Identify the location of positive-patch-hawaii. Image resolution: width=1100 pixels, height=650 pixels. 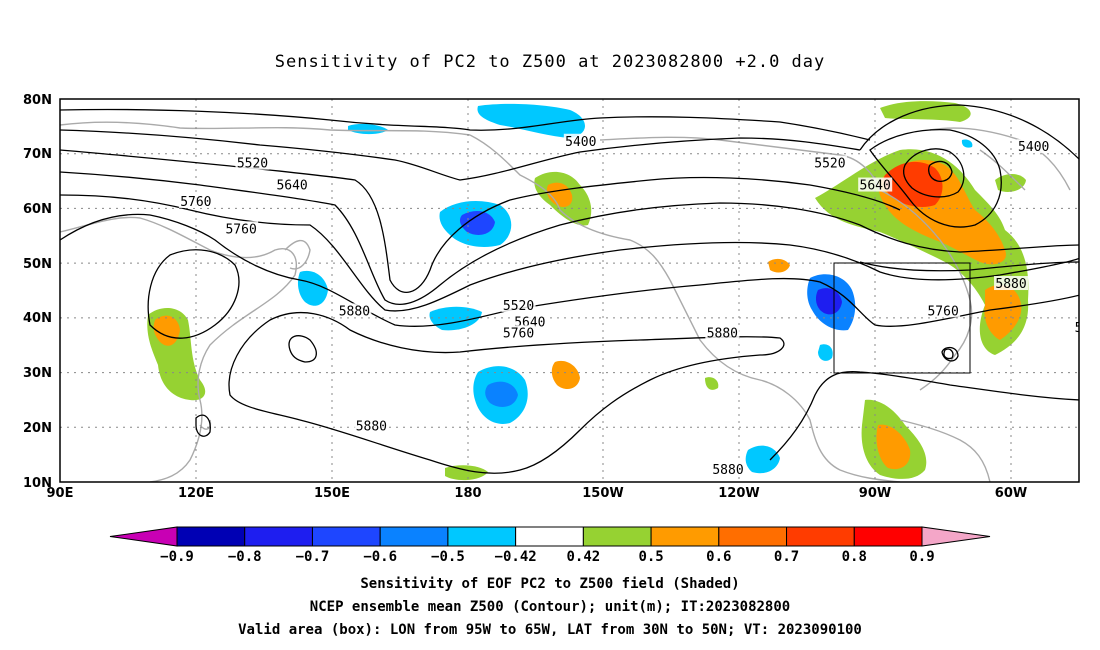
(466, 473).